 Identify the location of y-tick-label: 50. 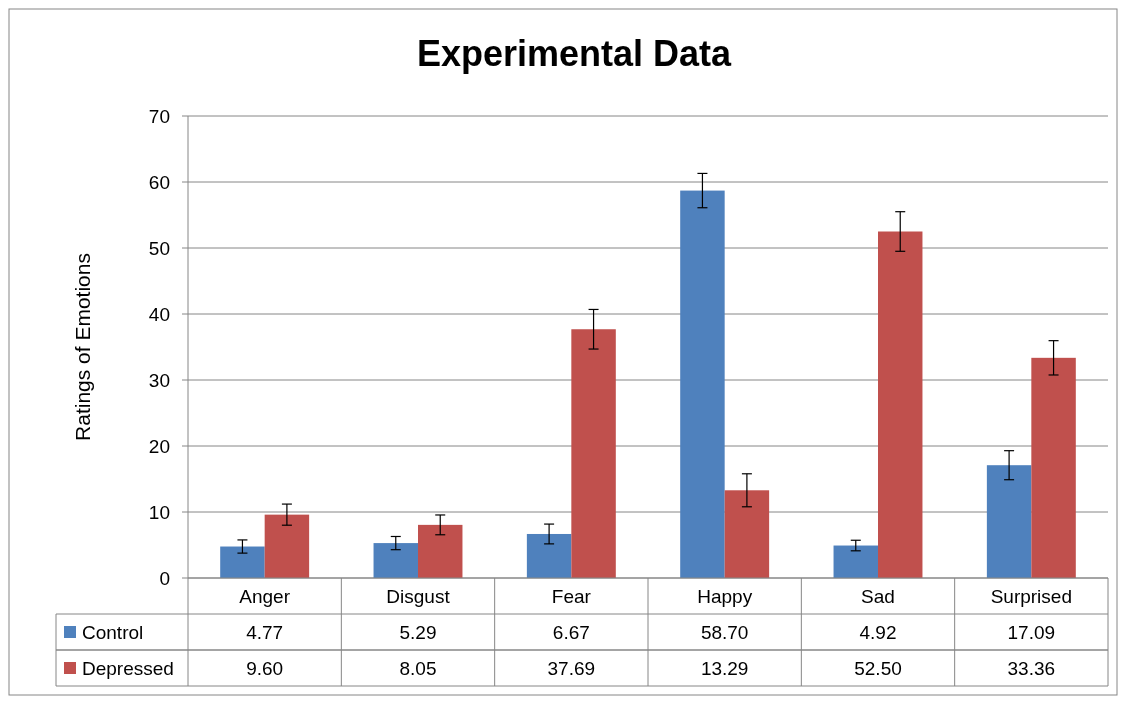
(159, 248).